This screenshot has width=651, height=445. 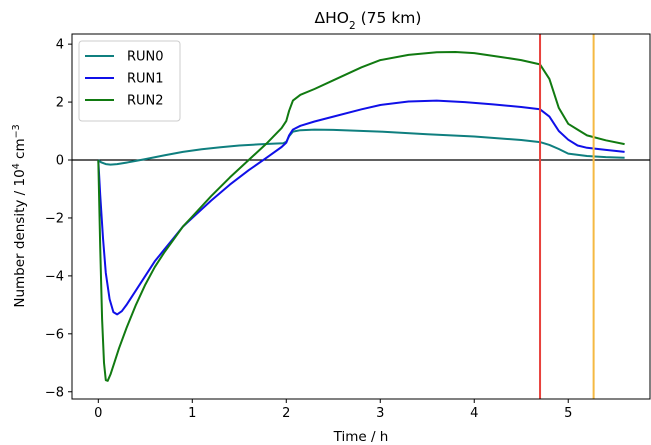 What do you see at coordinates (20, 215) in the screenshot?
I see `y-axis-label: Number density / 104 cm−3` at bounding box center [20, 215].